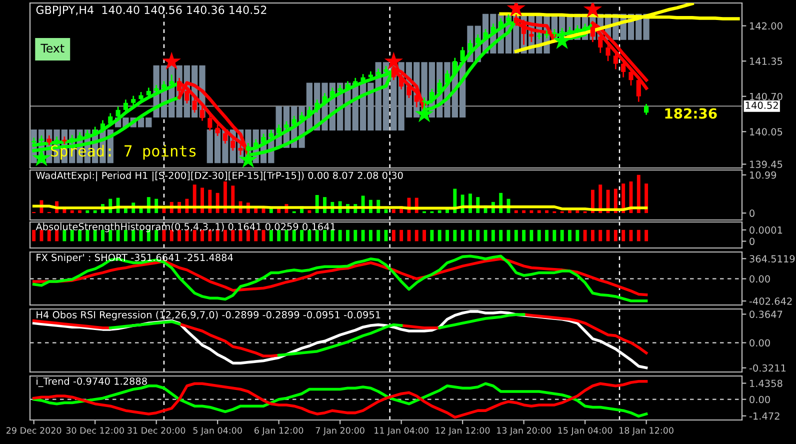 This screenshot has width=796, height=444. What do you see at coordinates (34, 430) in the screenshot?
I see `x-tick-label: 29 Dec 2020` at bounding box center [34, 430].